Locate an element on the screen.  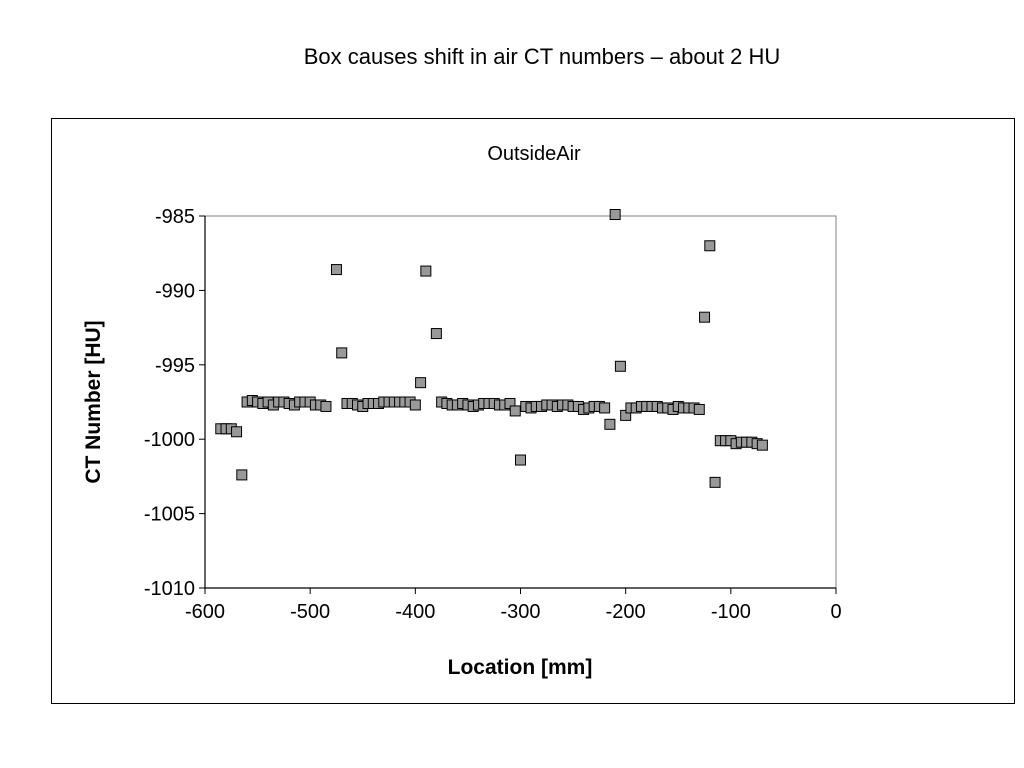
y-tick-label: -990 is located at coordinates (175, 291).